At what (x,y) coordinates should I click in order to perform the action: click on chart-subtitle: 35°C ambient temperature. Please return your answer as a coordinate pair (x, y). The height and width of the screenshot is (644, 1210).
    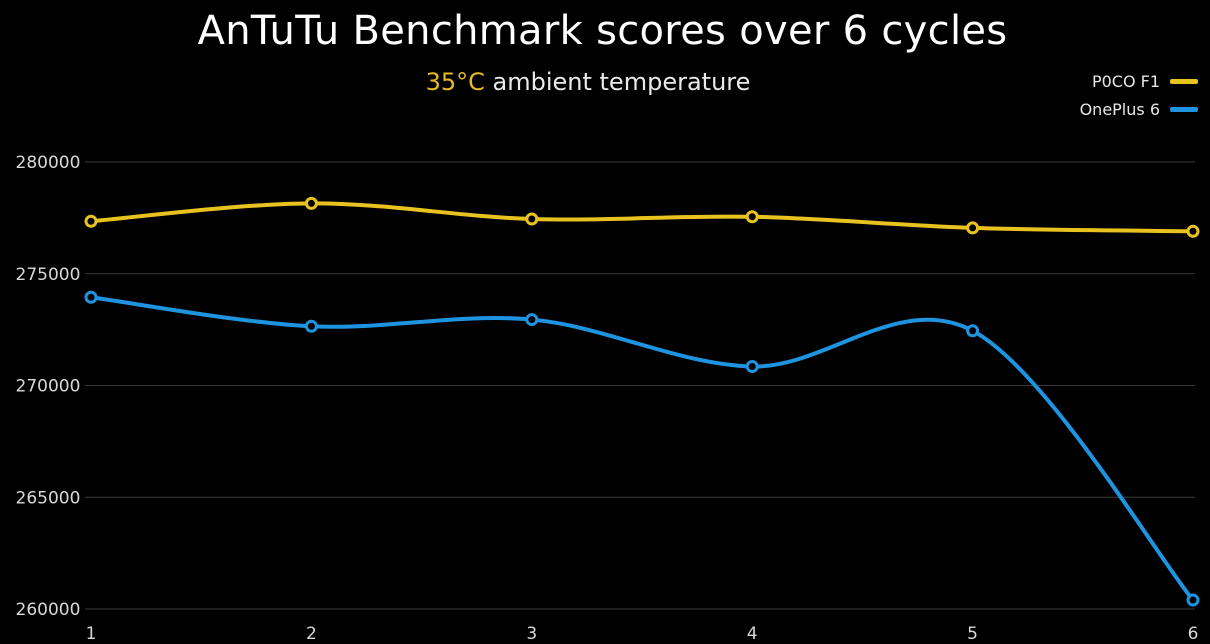
    Looking at the image, I should click on (588, 82).